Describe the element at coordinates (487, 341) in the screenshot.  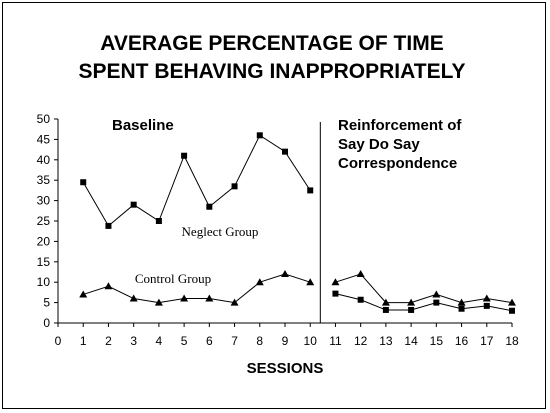
I see `x-tick-label: 17` at that location.